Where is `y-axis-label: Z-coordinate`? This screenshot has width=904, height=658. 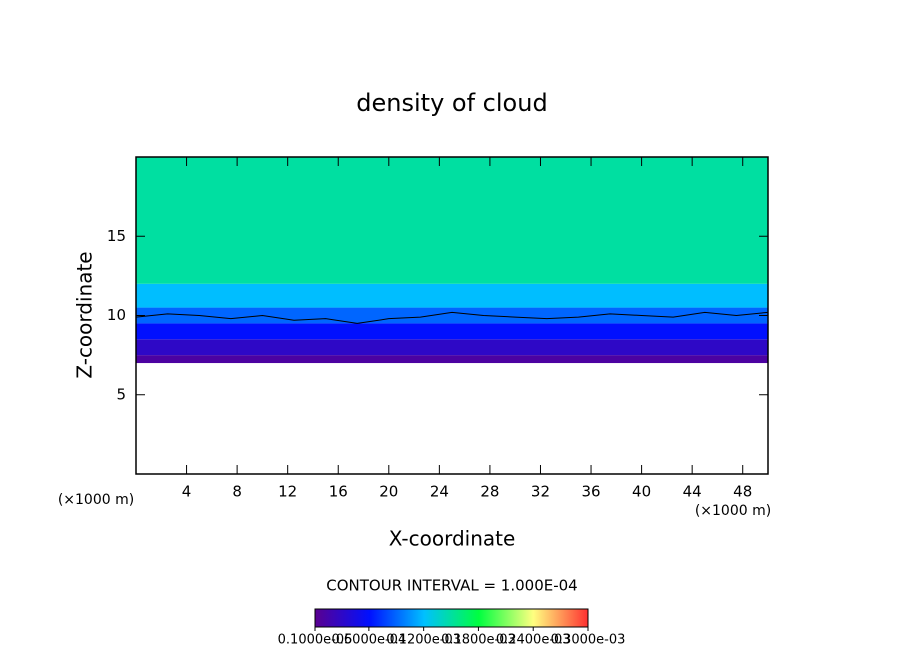
y-axis-label: Z-coordinate is located at coordinates (85, 314).